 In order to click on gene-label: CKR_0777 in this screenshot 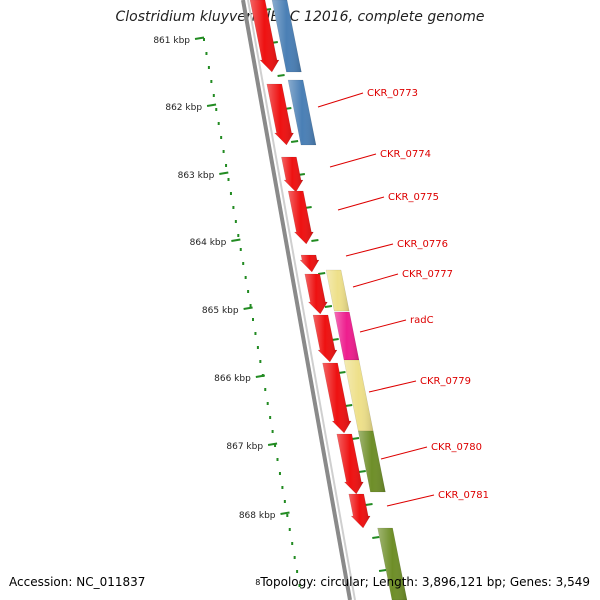, I will do `click(427, 274)`.